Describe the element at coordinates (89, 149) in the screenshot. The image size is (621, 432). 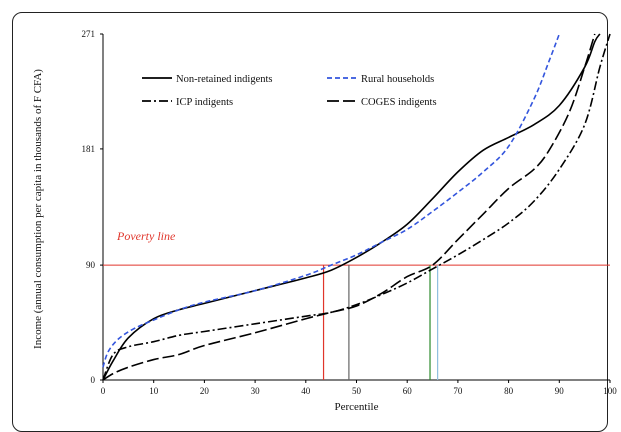
I see `y-tick-label: 181` at that location.